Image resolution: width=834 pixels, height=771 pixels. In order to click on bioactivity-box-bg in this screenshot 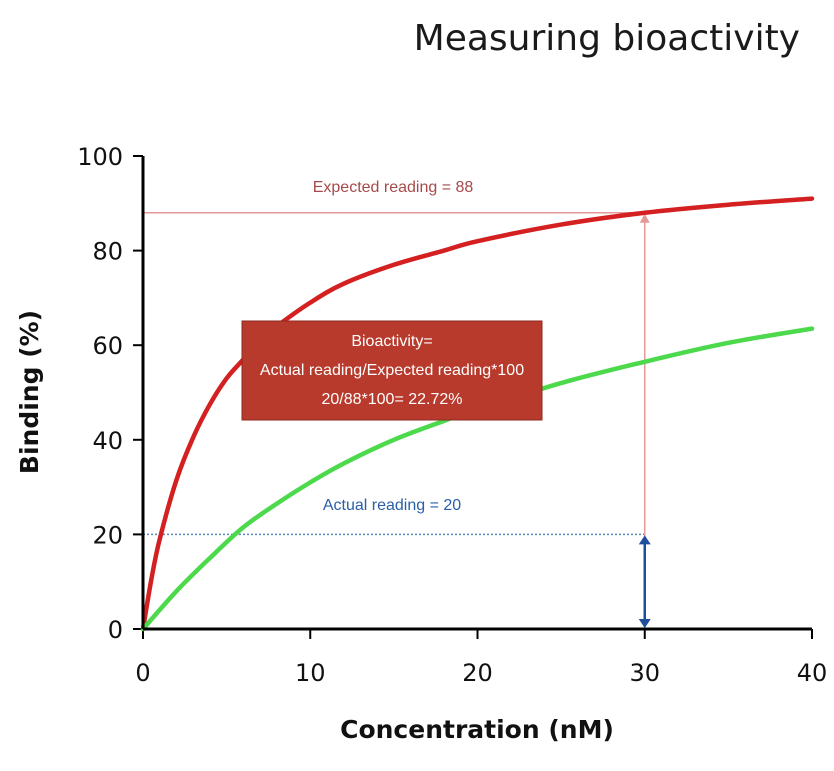, I will do `click(392, 370)`.